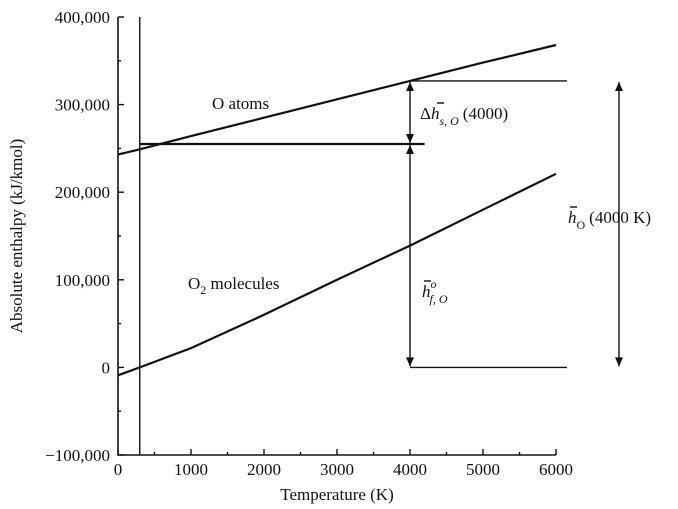 This screenshot has height=509, width=678. Describe the element at coordinates (483, 469) in the screenshot. I see `x-tick-label: 5000` at that location.